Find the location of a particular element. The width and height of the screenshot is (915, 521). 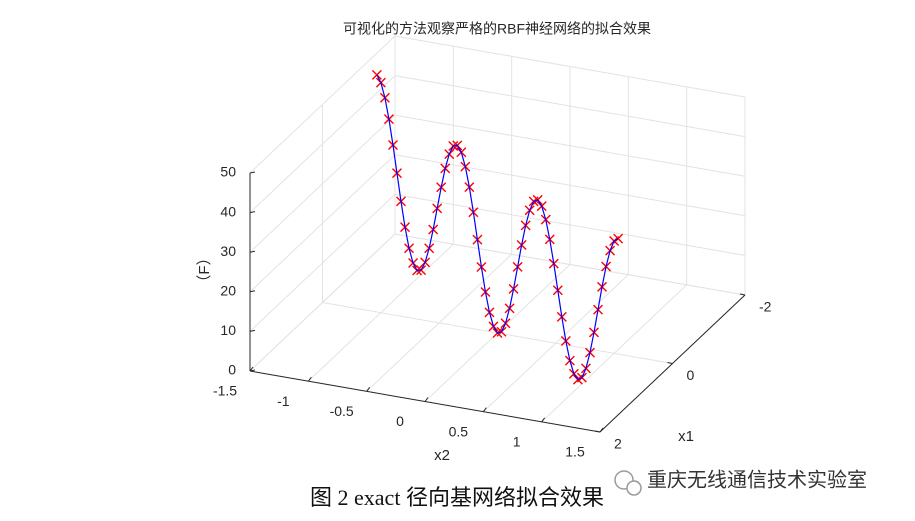

z-tick-label: 40 is located at coordinates (228, 211).